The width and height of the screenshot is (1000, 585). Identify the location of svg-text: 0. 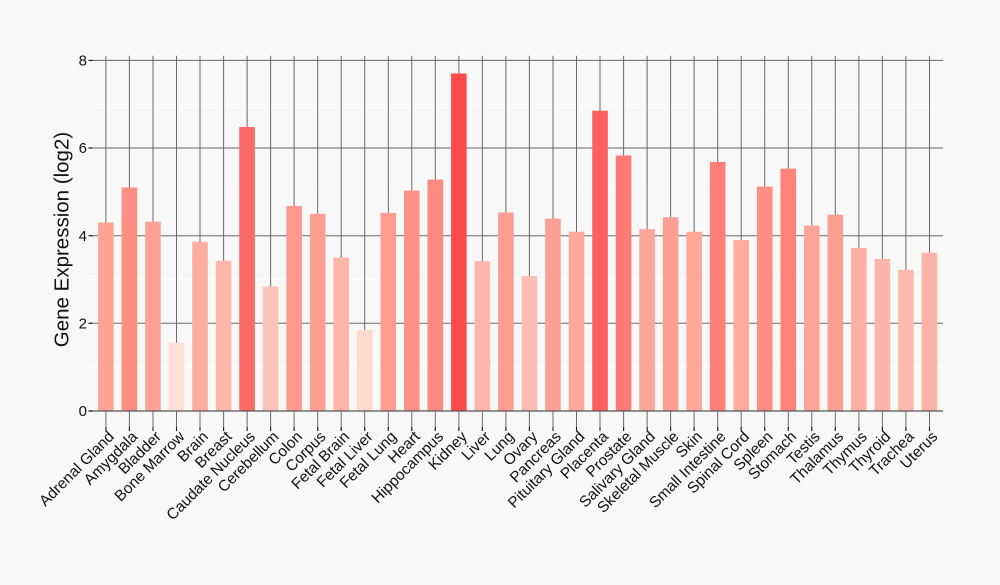
(83, 411).